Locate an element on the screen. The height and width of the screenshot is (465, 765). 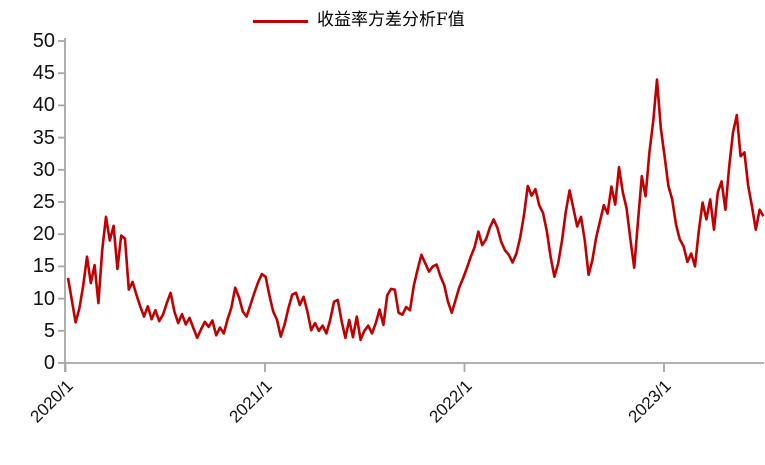
y-tick-label: 40 is located at coordinates (43, 105).